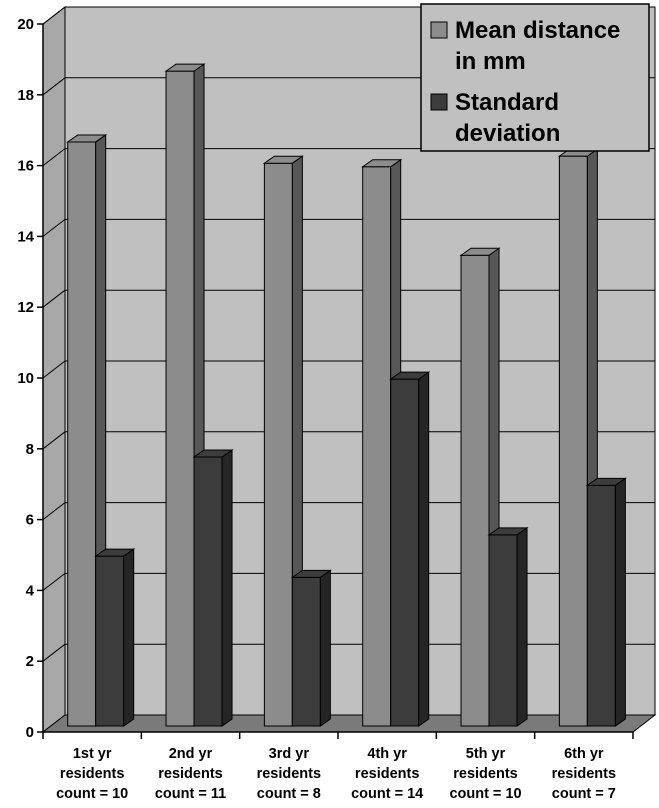 The height and width of the screenshot is (808, 659). Describe the element at coordinates (92, 754) in the screenshot. I see `x-tick-label: 1st yr` at that location.